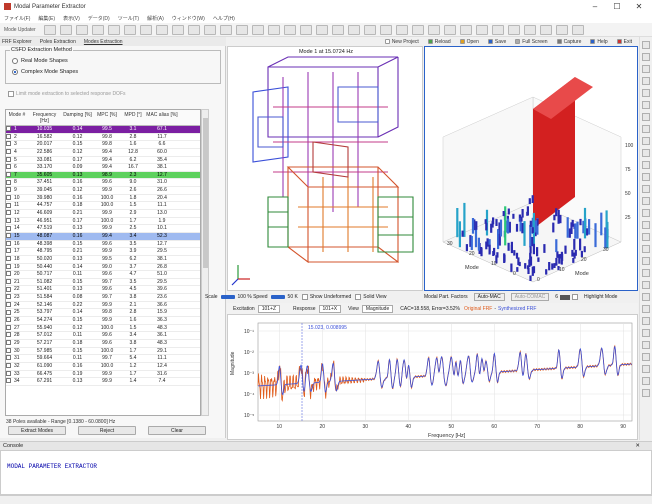 The width and height of the screenshot is (652, 504). Describe the element at coordinates (325, 168) in the screenshot. I see `mode-shape-view: Mode 1 at 15.0724 Hz` at that location.